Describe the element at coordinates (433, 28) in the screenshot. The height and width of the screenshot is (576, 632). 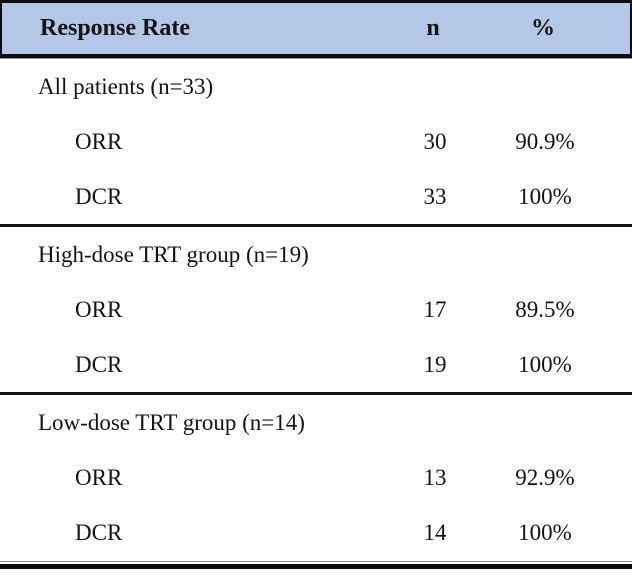
I see `header-cell-n: n` at that location.